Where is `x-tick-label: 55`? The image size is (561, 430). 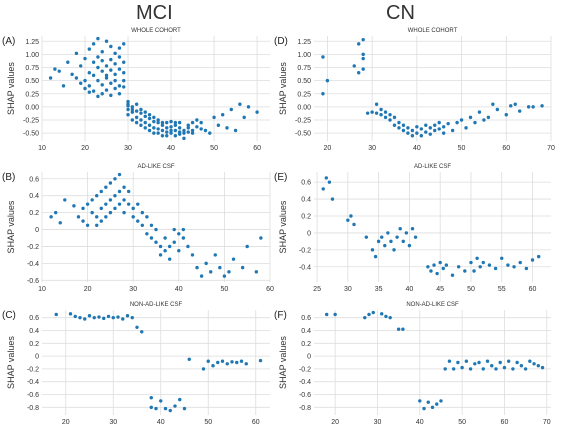 x-tick-label: 55 is located at coordinates (502, 289).